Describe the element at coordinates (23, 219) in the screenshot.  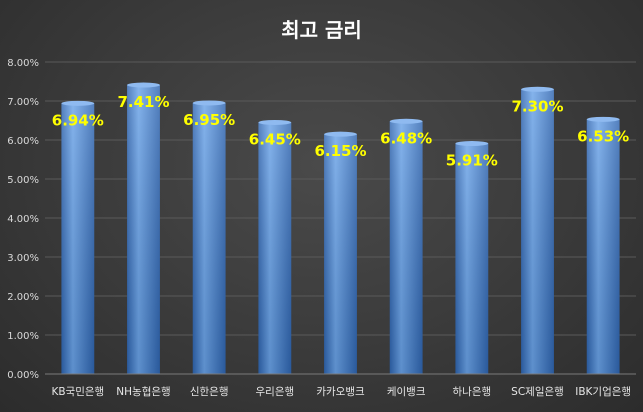
I see `y-tick-label: 4.00%` at that location.